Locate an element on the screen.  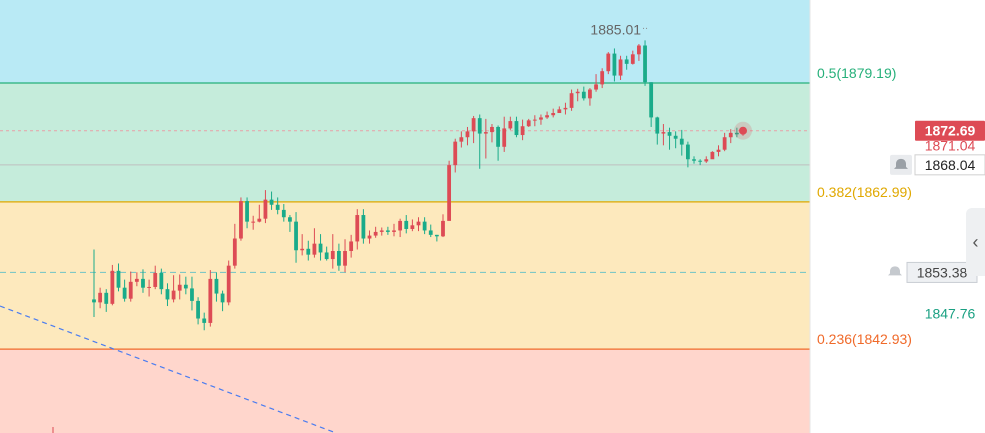
ask-price-label: 1847.76 is located at coordinates (950, 314).